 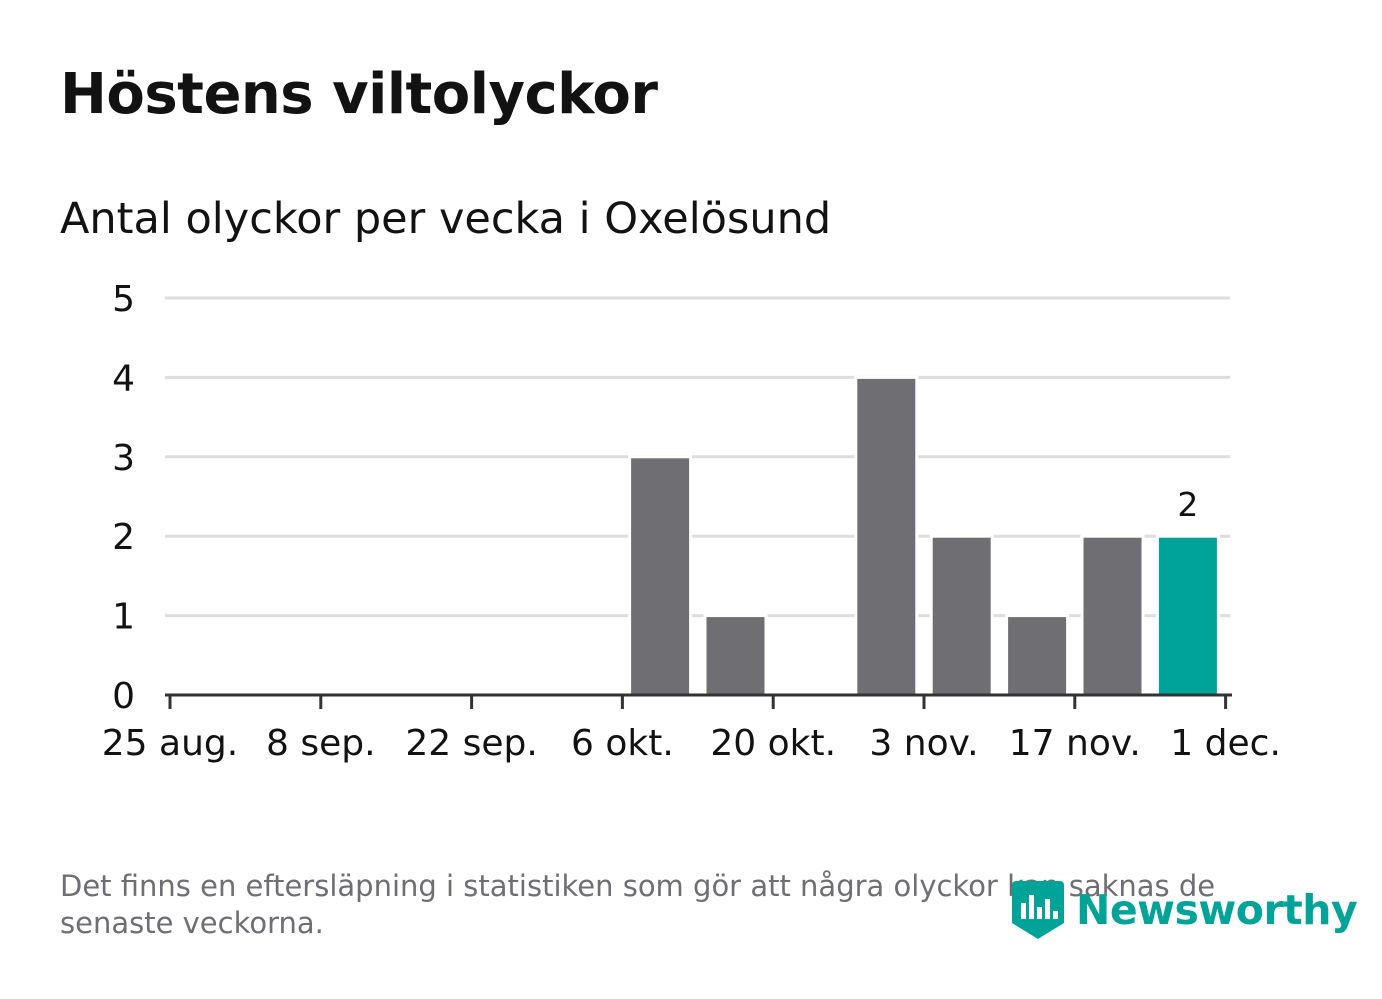 What do you see at coordinates (123, 617) in the screenshot?
I see `y-tick-label: 1` at bounding box center [123, 617].